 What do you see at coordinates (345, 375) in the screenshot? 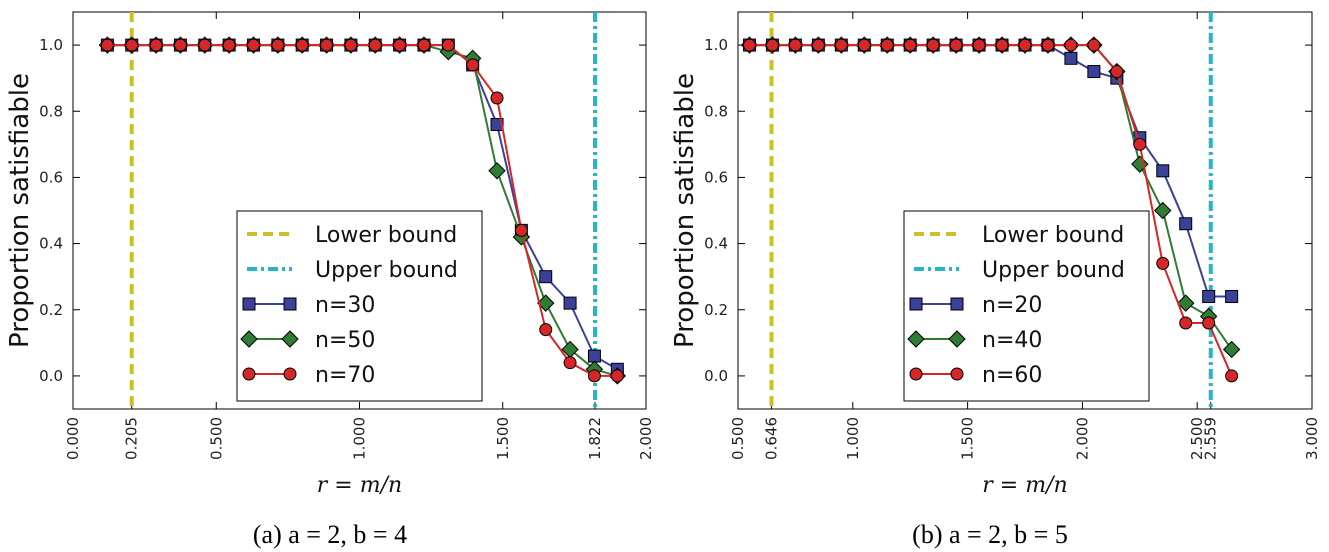
I see `legend-label-n=70: n=70` at bounding box center [345, 375].